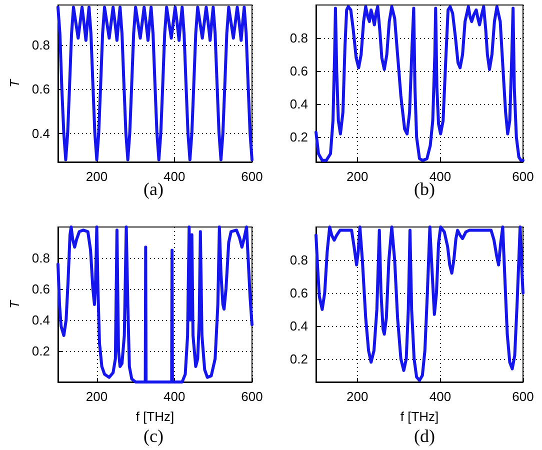  What do you see at coordinates (154, 189) in the screenshot?
I see `text: (a)` at bounding box center [154, 189].